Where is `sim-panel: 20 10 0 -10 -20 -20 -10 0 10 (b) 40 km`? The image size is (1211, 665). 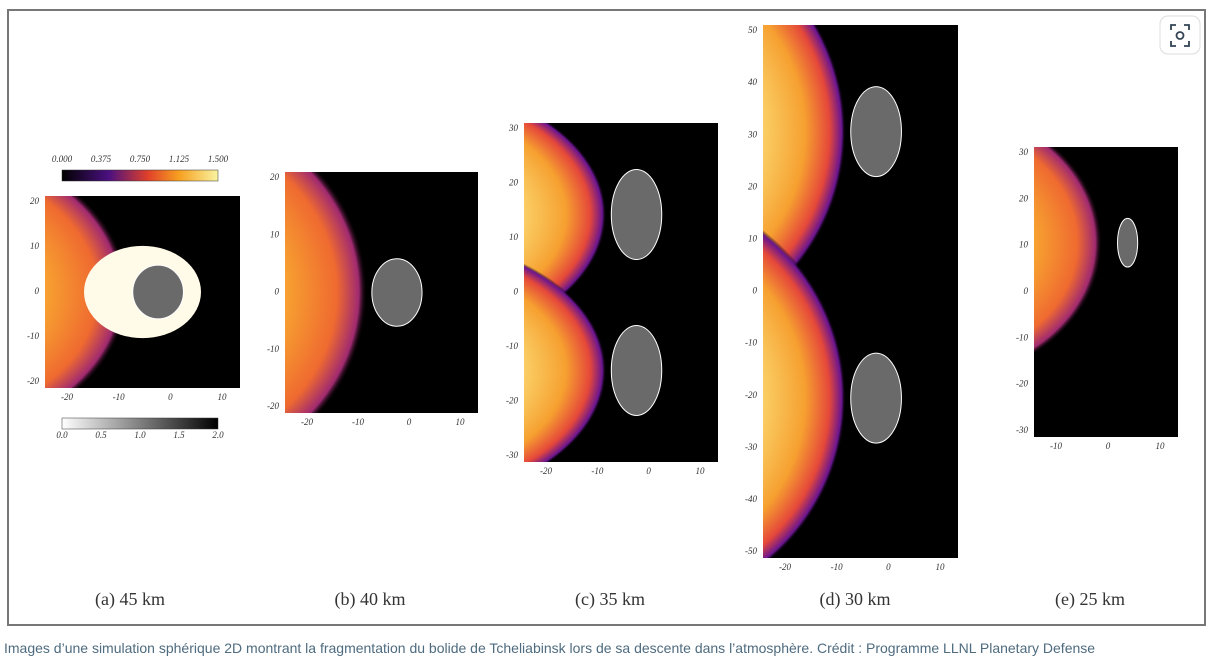
sim-panel: 20 10 0 -10 -20 -20 -10 0 10 (b) 40 km is located at coordinates (372, 391).